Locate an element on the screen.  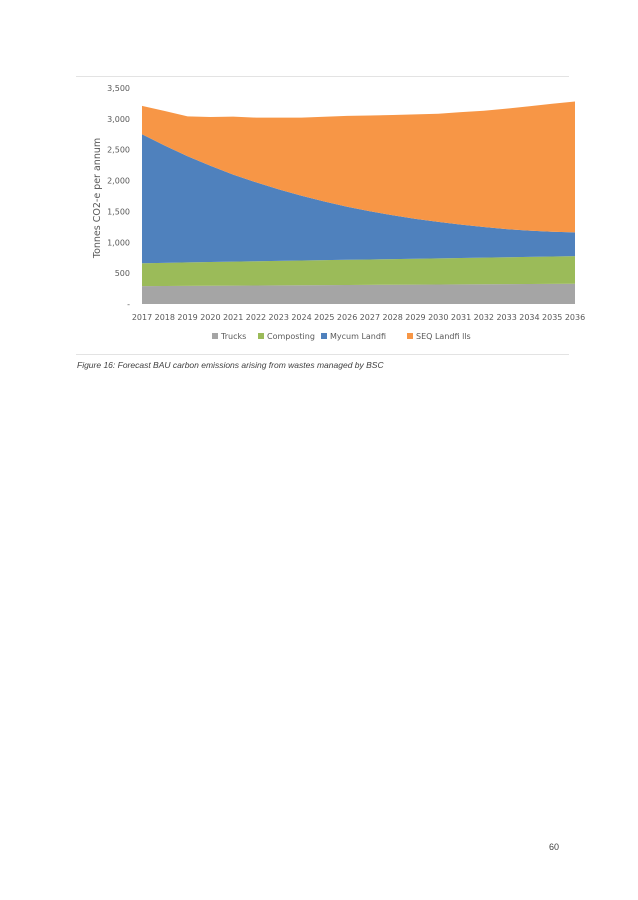
x-tick-label: 2021 is located at coordinates (233, 317).